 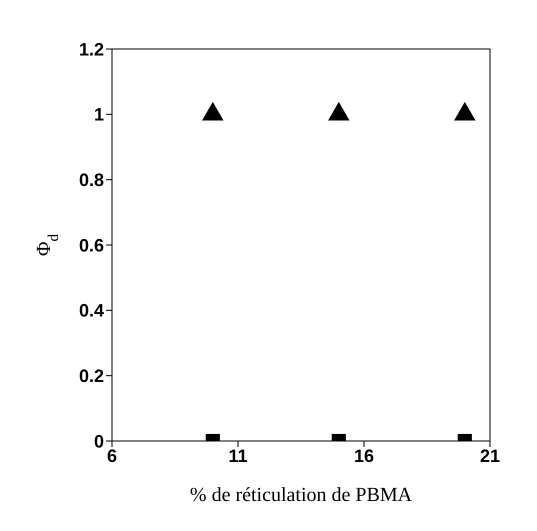 I want to click on y-tick-label: 1, so click(x=99, y=114).